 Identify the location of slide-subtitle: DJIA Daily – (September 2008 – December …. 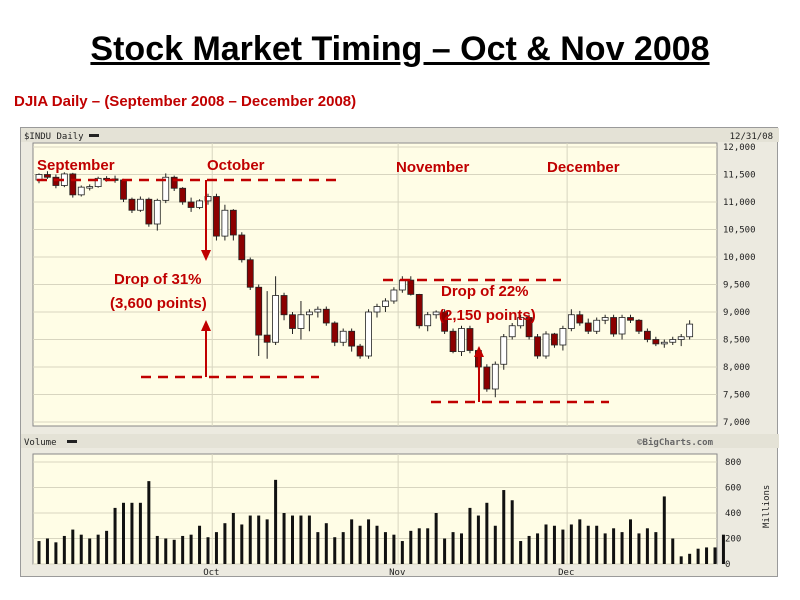
(185, 101).